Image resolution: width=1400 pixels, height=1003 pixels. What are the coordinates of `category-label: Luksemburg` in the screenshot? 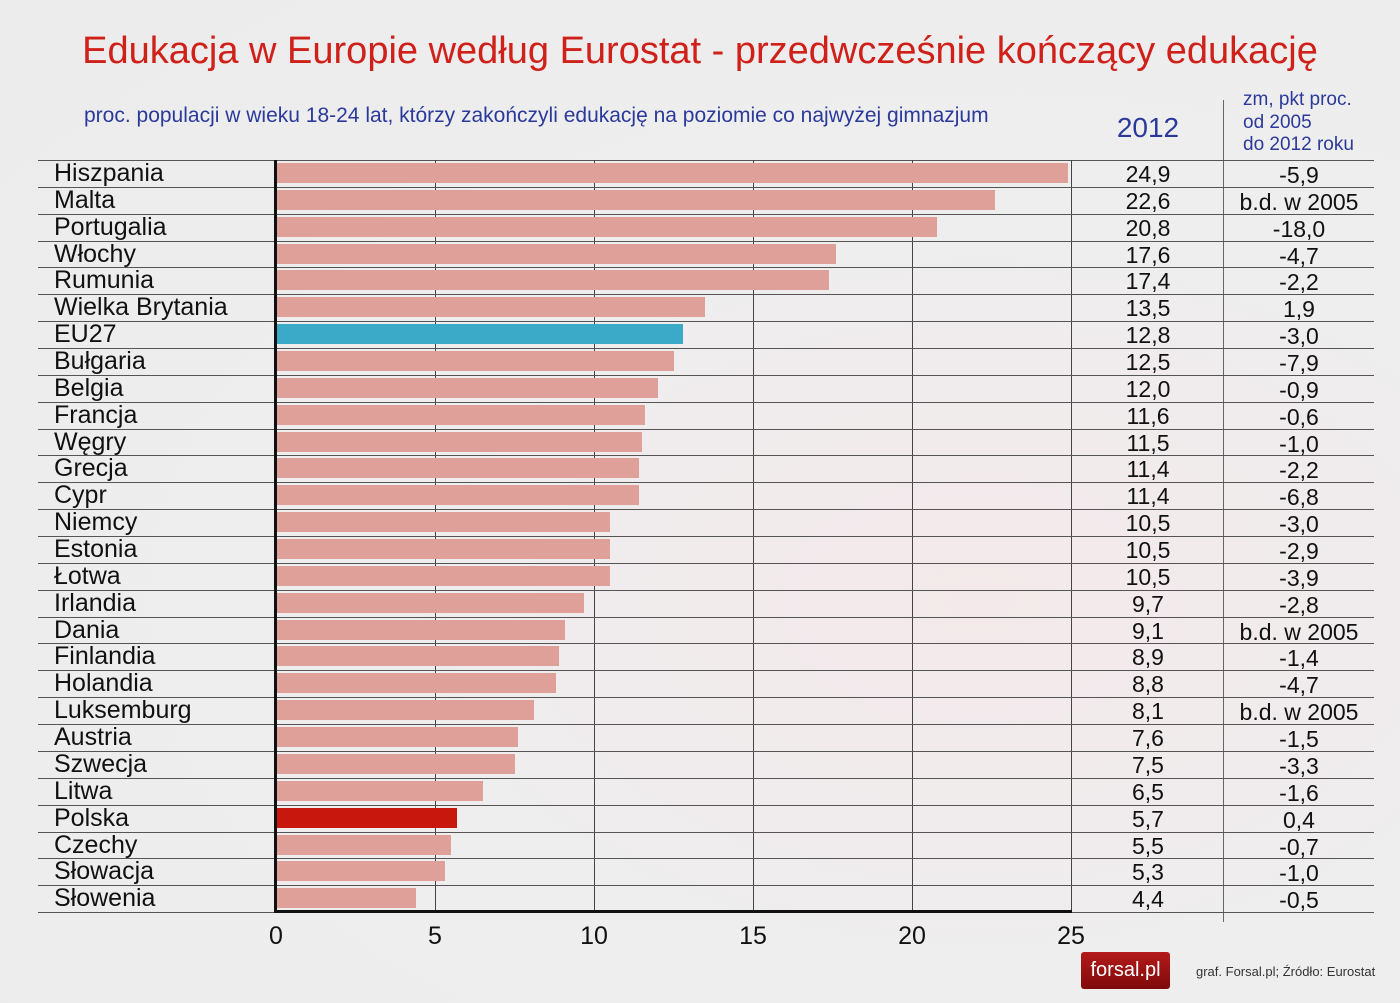 It's located at (123, 710).